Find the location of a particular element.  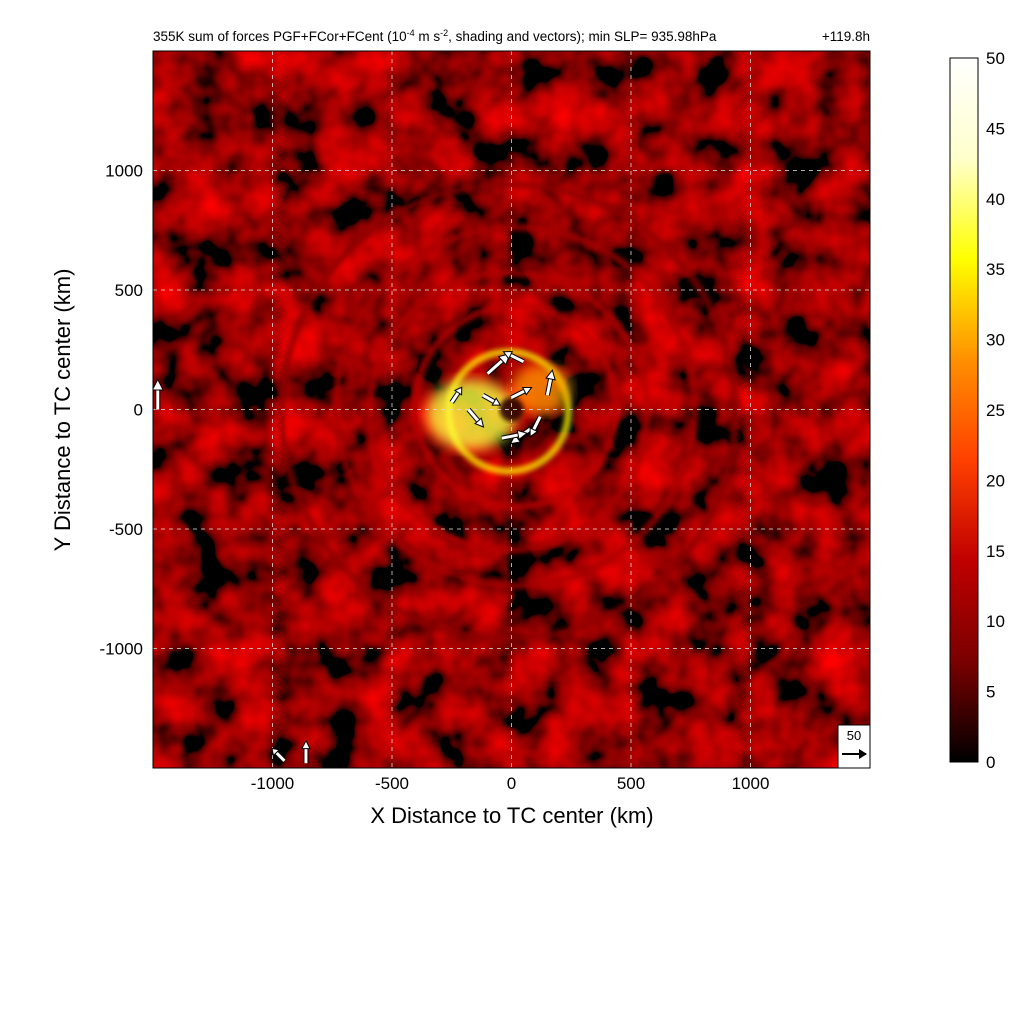

colorbar-tick-5: 5 is located at coordinates (990, 692).